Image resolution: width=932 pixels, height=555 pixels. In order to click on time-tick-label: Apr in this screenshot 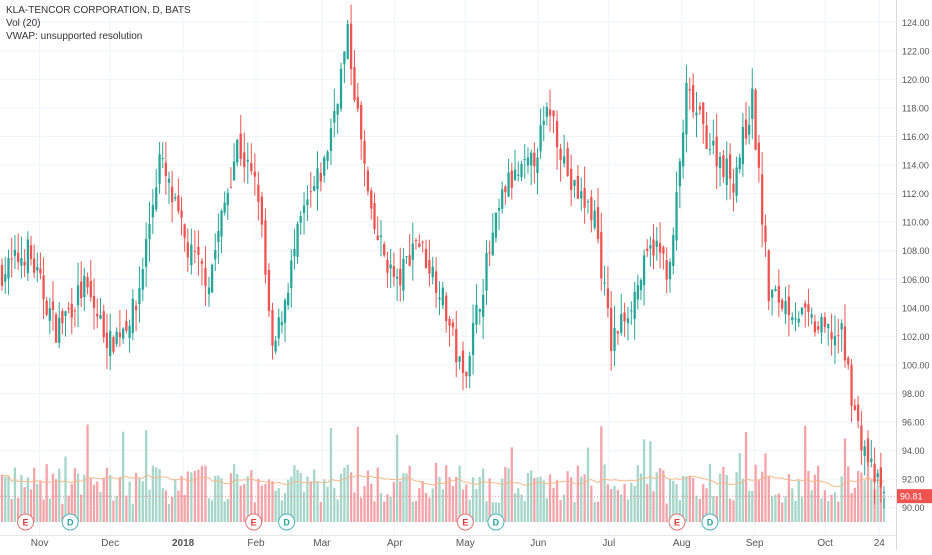, I will do `click(395, 543)`.